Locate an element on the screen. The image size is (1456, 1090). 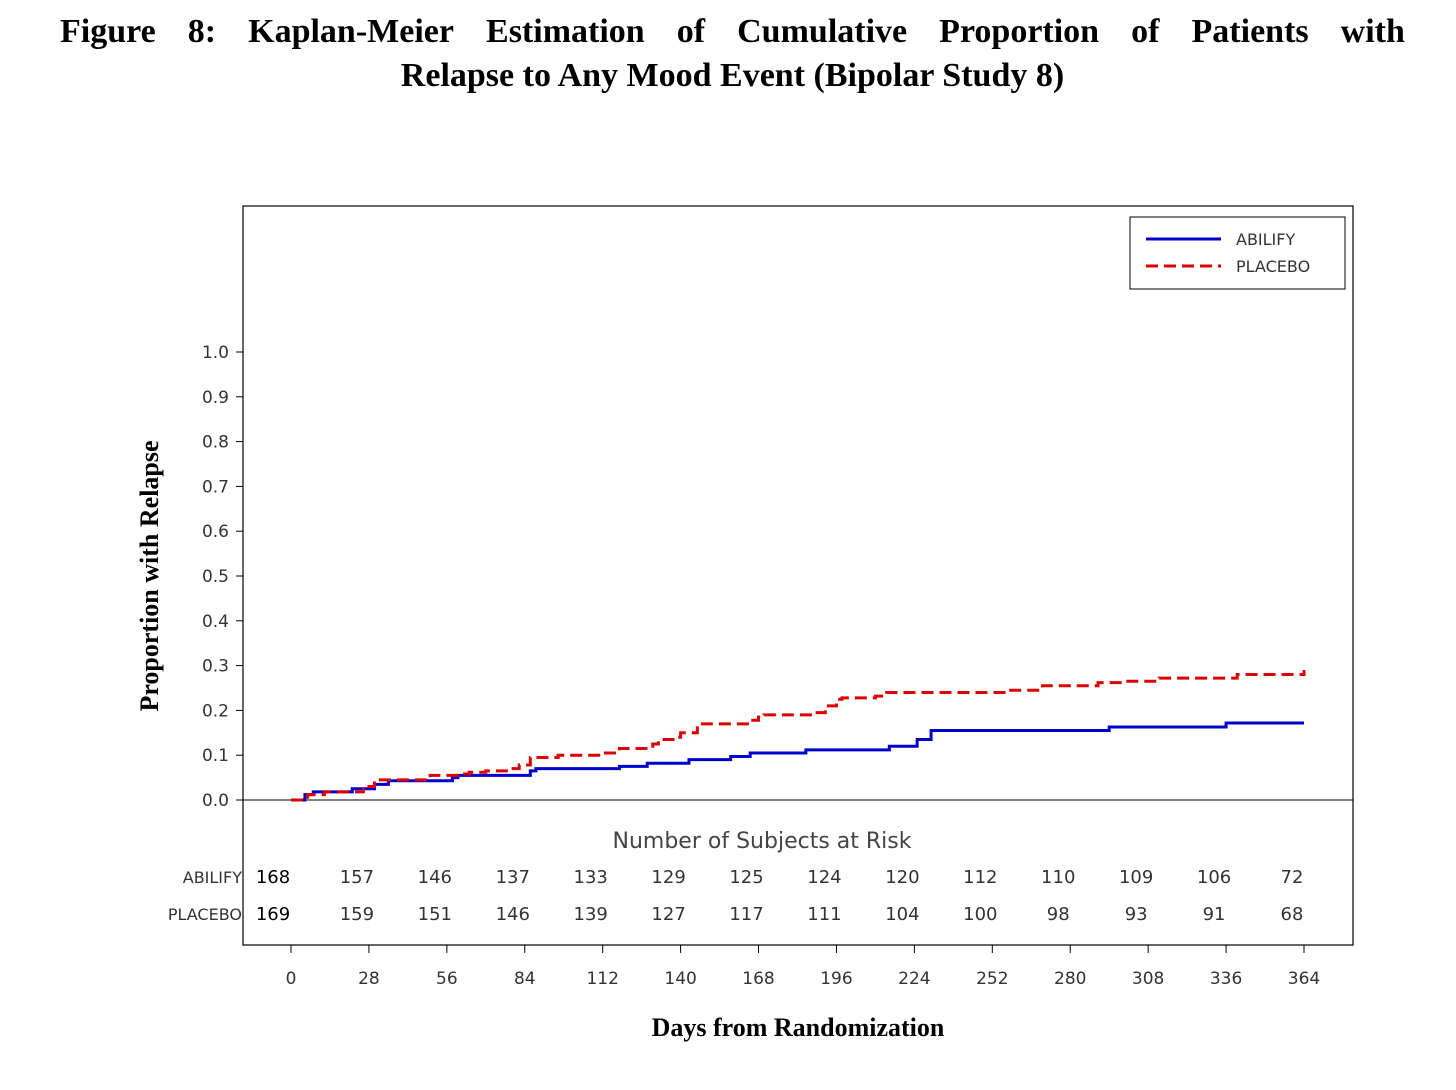
risk-value: 133 is located at coordinates (591, 877).